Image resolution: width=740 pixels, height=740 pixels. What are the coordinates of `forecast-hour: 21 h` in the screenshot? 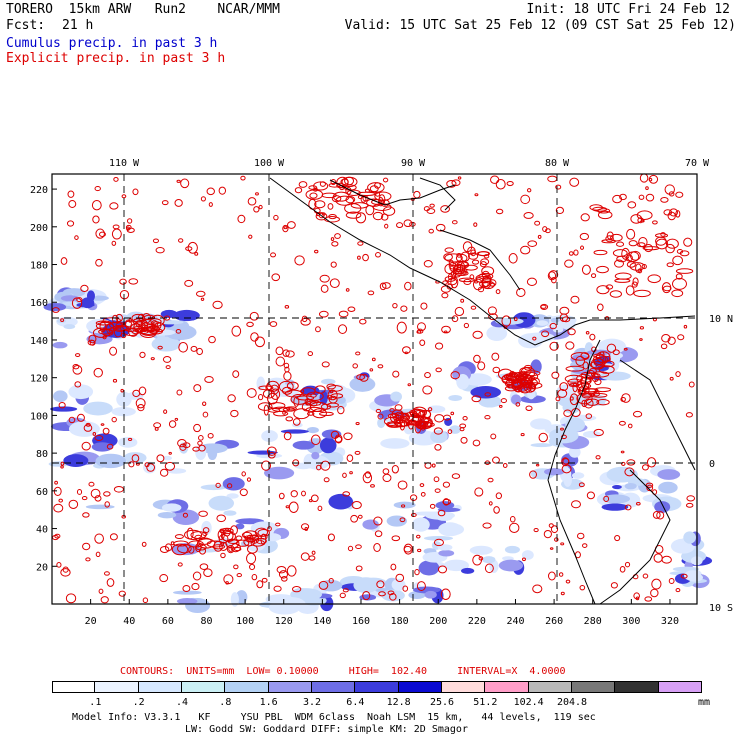 It's located at (78, 25).